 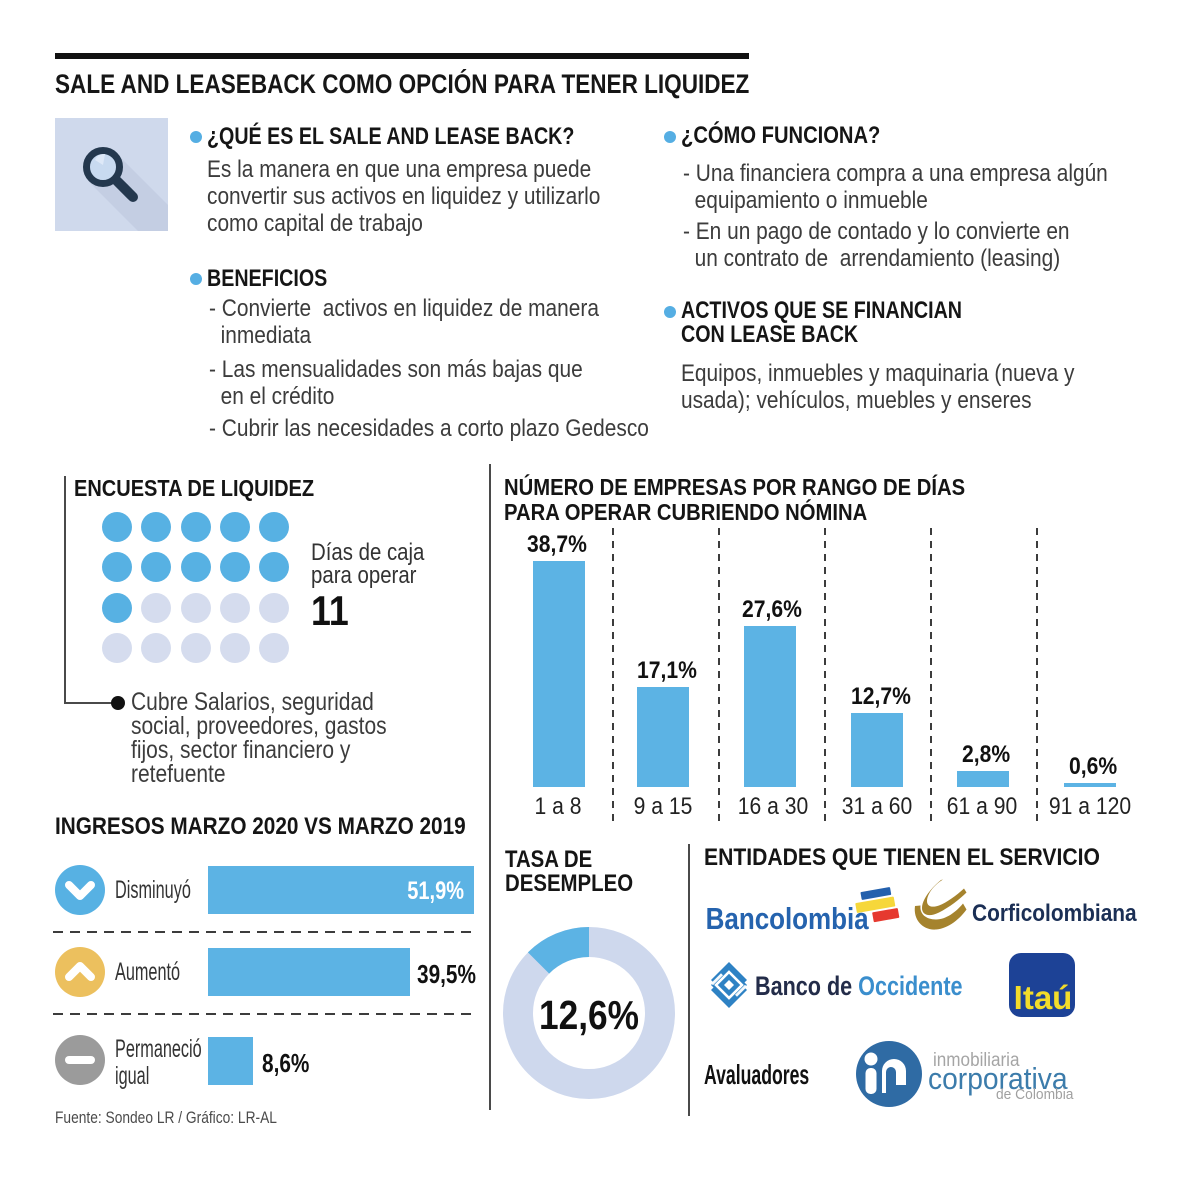 I want to click on svg-text: Banco de Occidente, so click(x=859, y=987).